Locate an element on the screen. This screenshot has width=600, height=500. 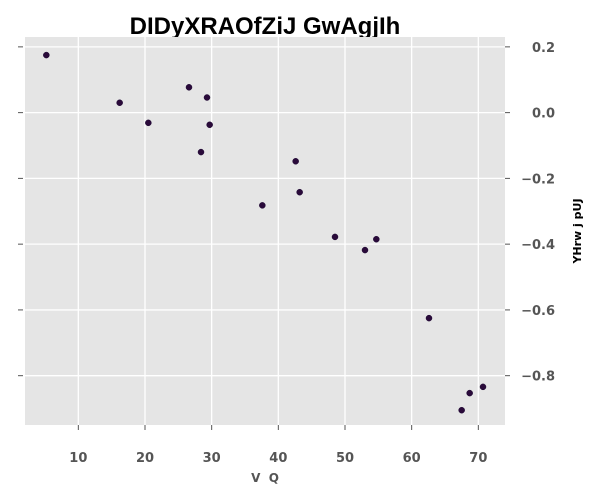
y-tick-label: 0.0 is located at coordinates (543, 114).